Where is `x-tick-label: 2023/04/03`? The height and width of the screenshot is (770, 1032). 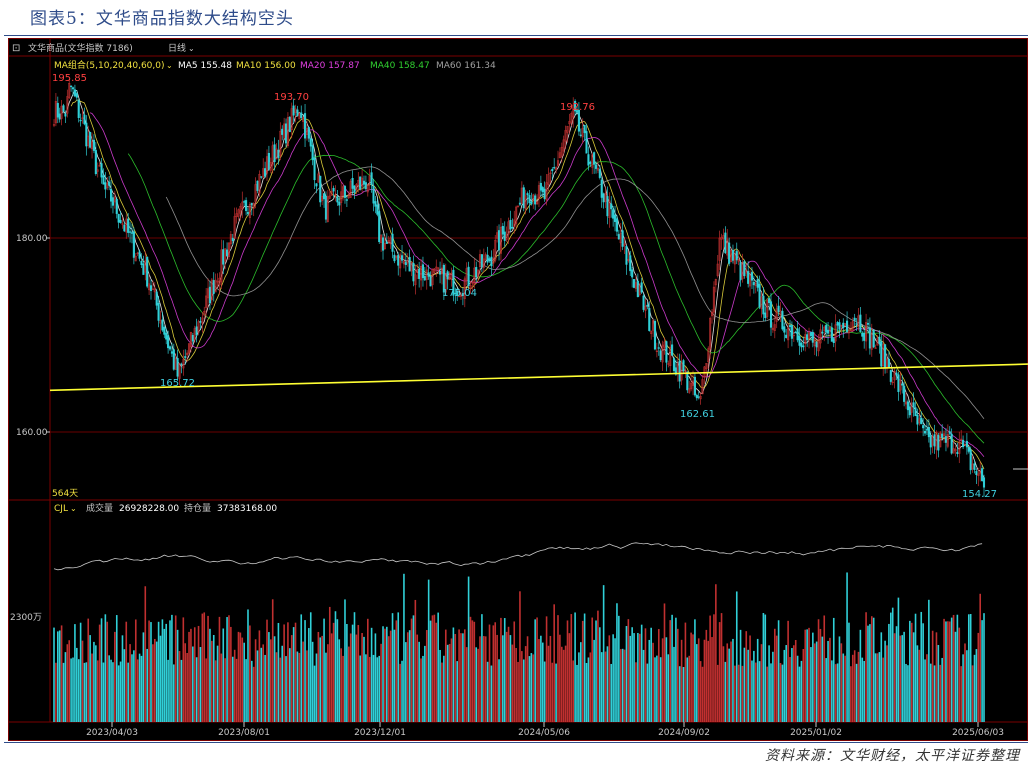
x-tick-label: 2023/04/03 is located at coordinates (112, 733).